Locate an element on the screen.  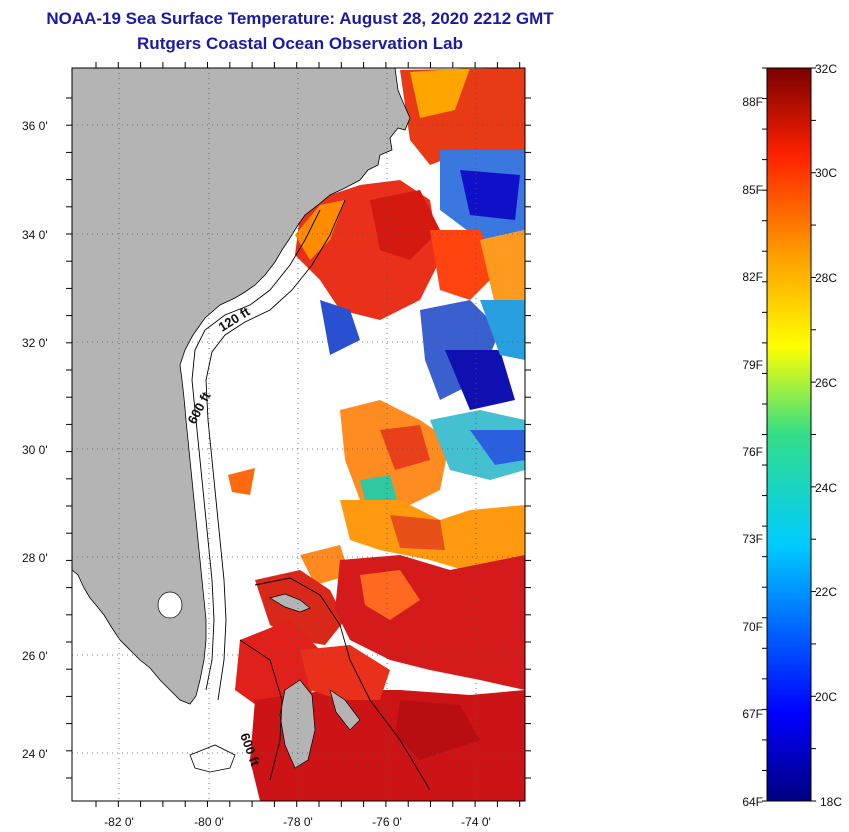
lon-label: -78 0' is located at coordinates (298, 822).